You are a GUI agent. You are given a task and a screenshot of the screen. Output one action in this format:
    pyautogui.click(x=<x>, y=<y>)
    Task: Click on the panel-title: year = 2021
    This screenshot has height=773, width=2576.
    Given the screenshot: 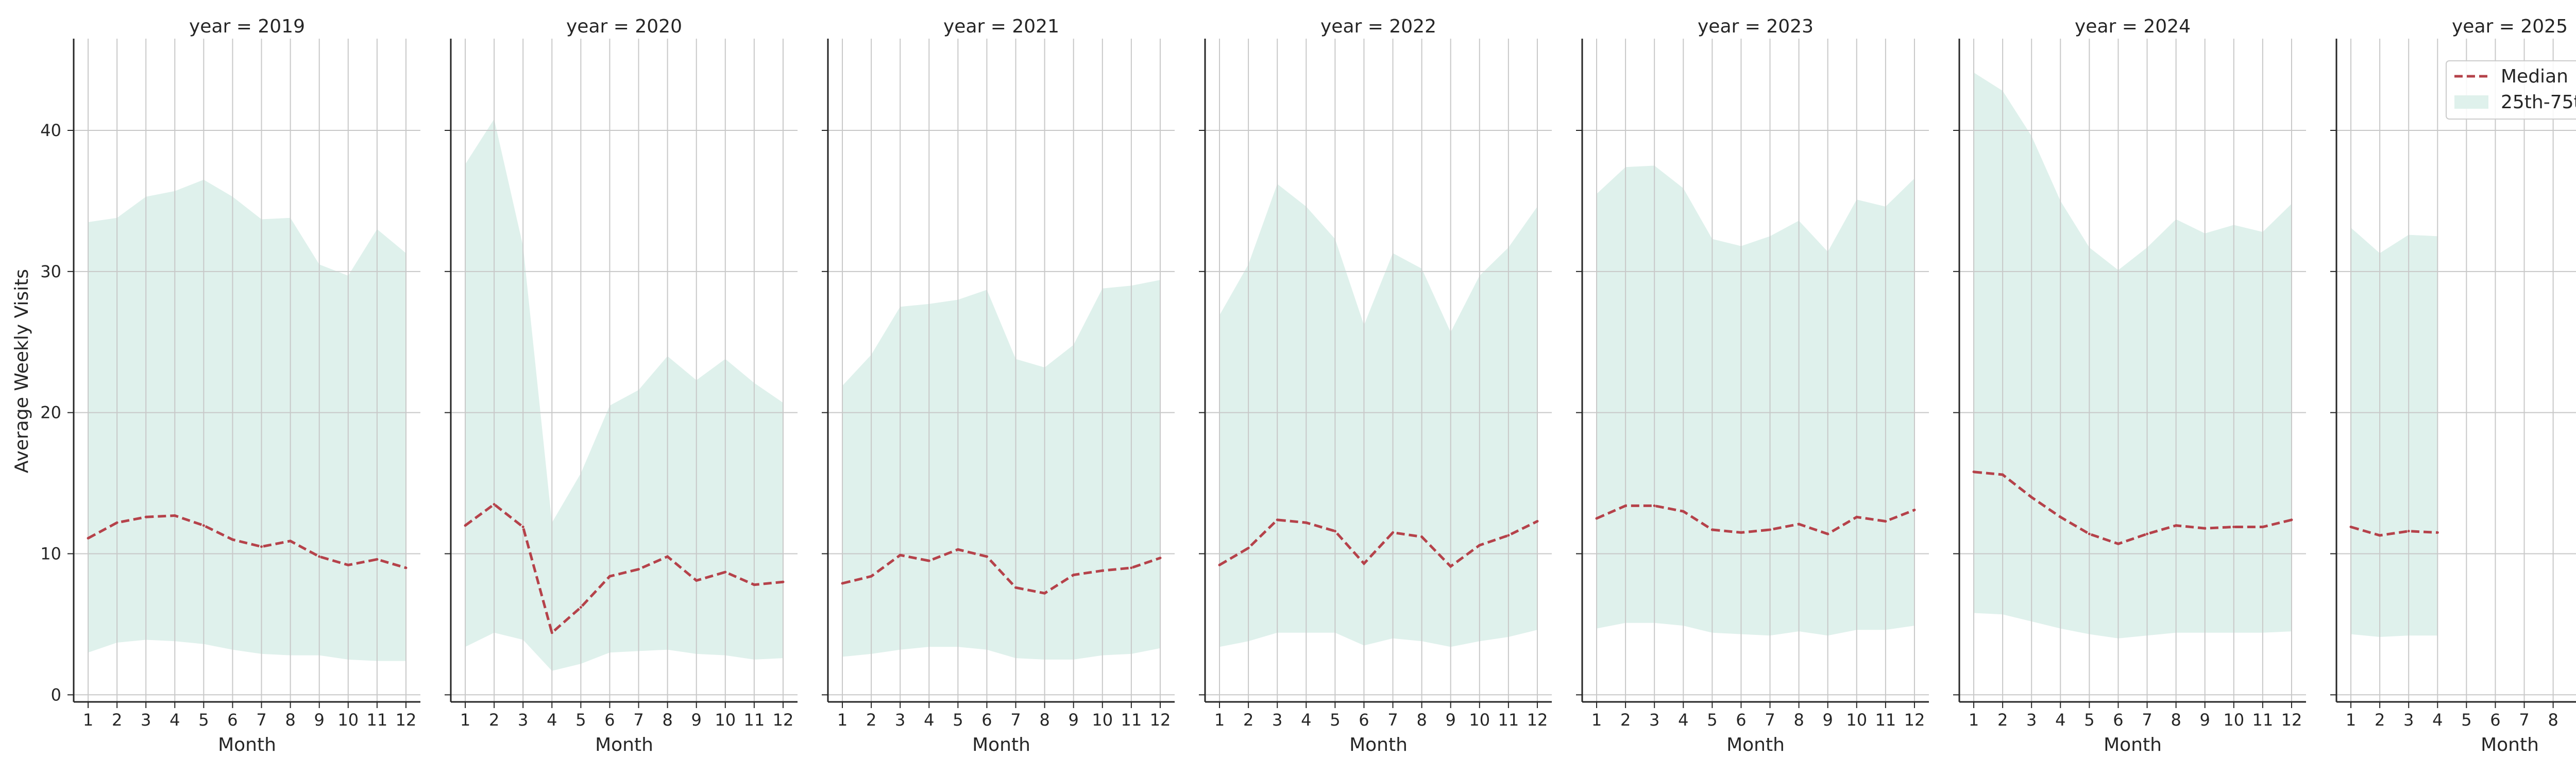 What is the action you would take?
    pyautogui.click(x=1001, y=26)
    